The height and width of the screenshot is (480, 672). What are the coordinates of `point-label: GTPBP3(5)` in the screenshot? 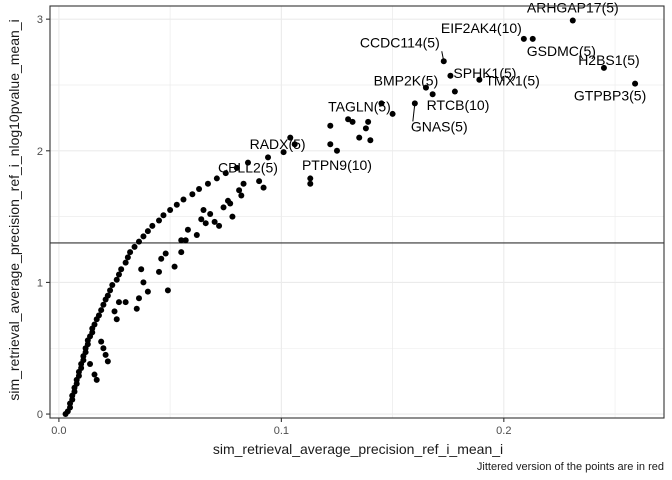 It's located at (610, 96).